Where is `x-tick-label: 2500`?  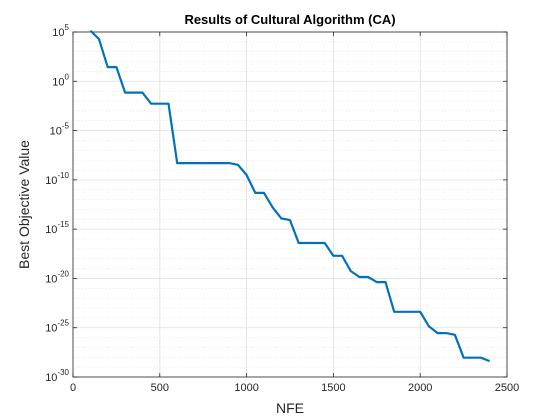
x-tick-label: 2500 is located at coordinates (507, 388).